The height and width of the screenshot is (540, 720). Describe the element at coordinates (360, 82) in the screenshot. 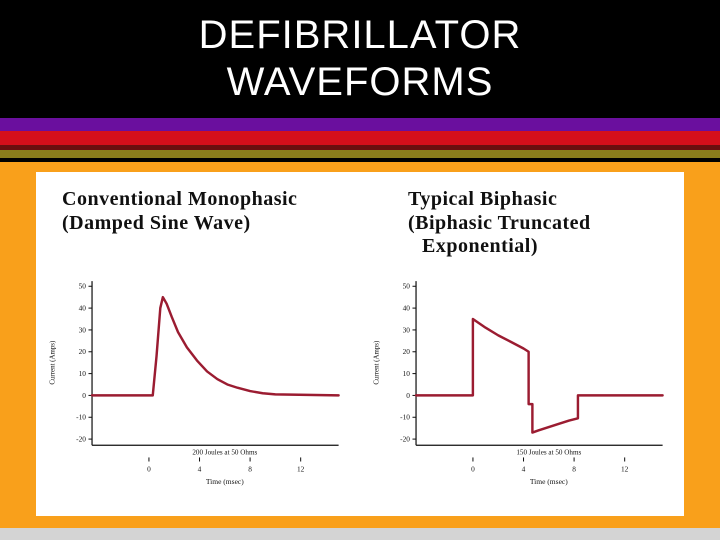

I see `slide-title-line-2: WAVEFORMS` at that location.